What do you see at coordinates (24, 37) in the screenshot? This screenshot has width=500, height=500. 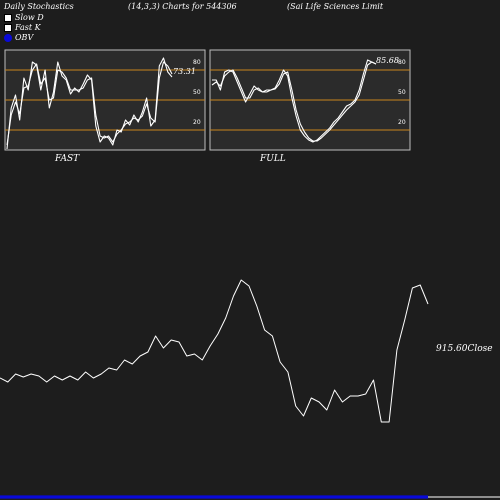 I see `legend-label: OBV` at bounding box center [24, 37].